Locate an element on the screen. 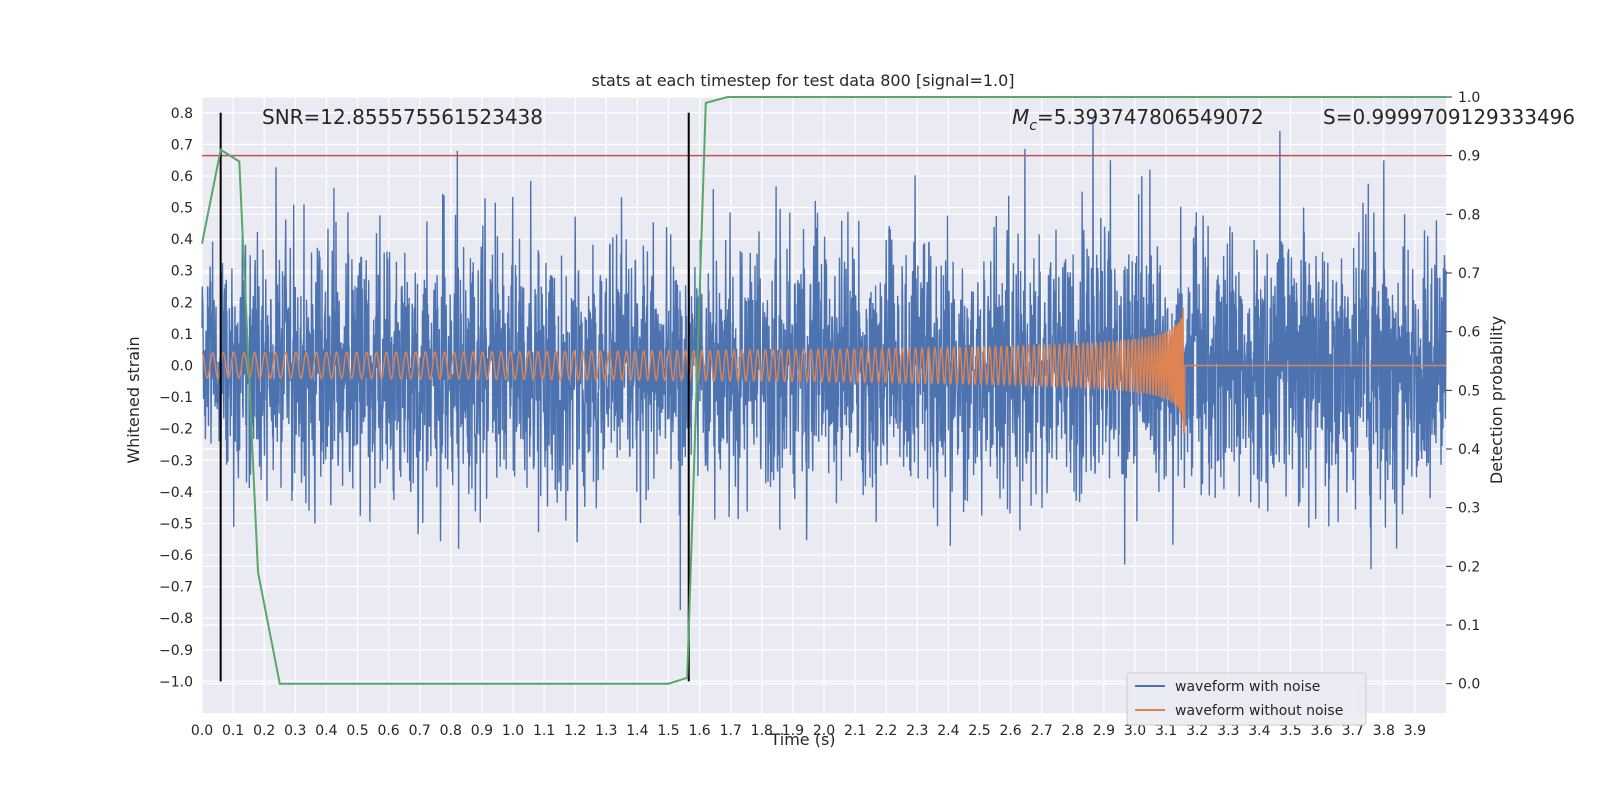 This screenshot has width=1600, height=800. s-annotation: S=0.9999709129333496 is located at coordinates (1449, 117).